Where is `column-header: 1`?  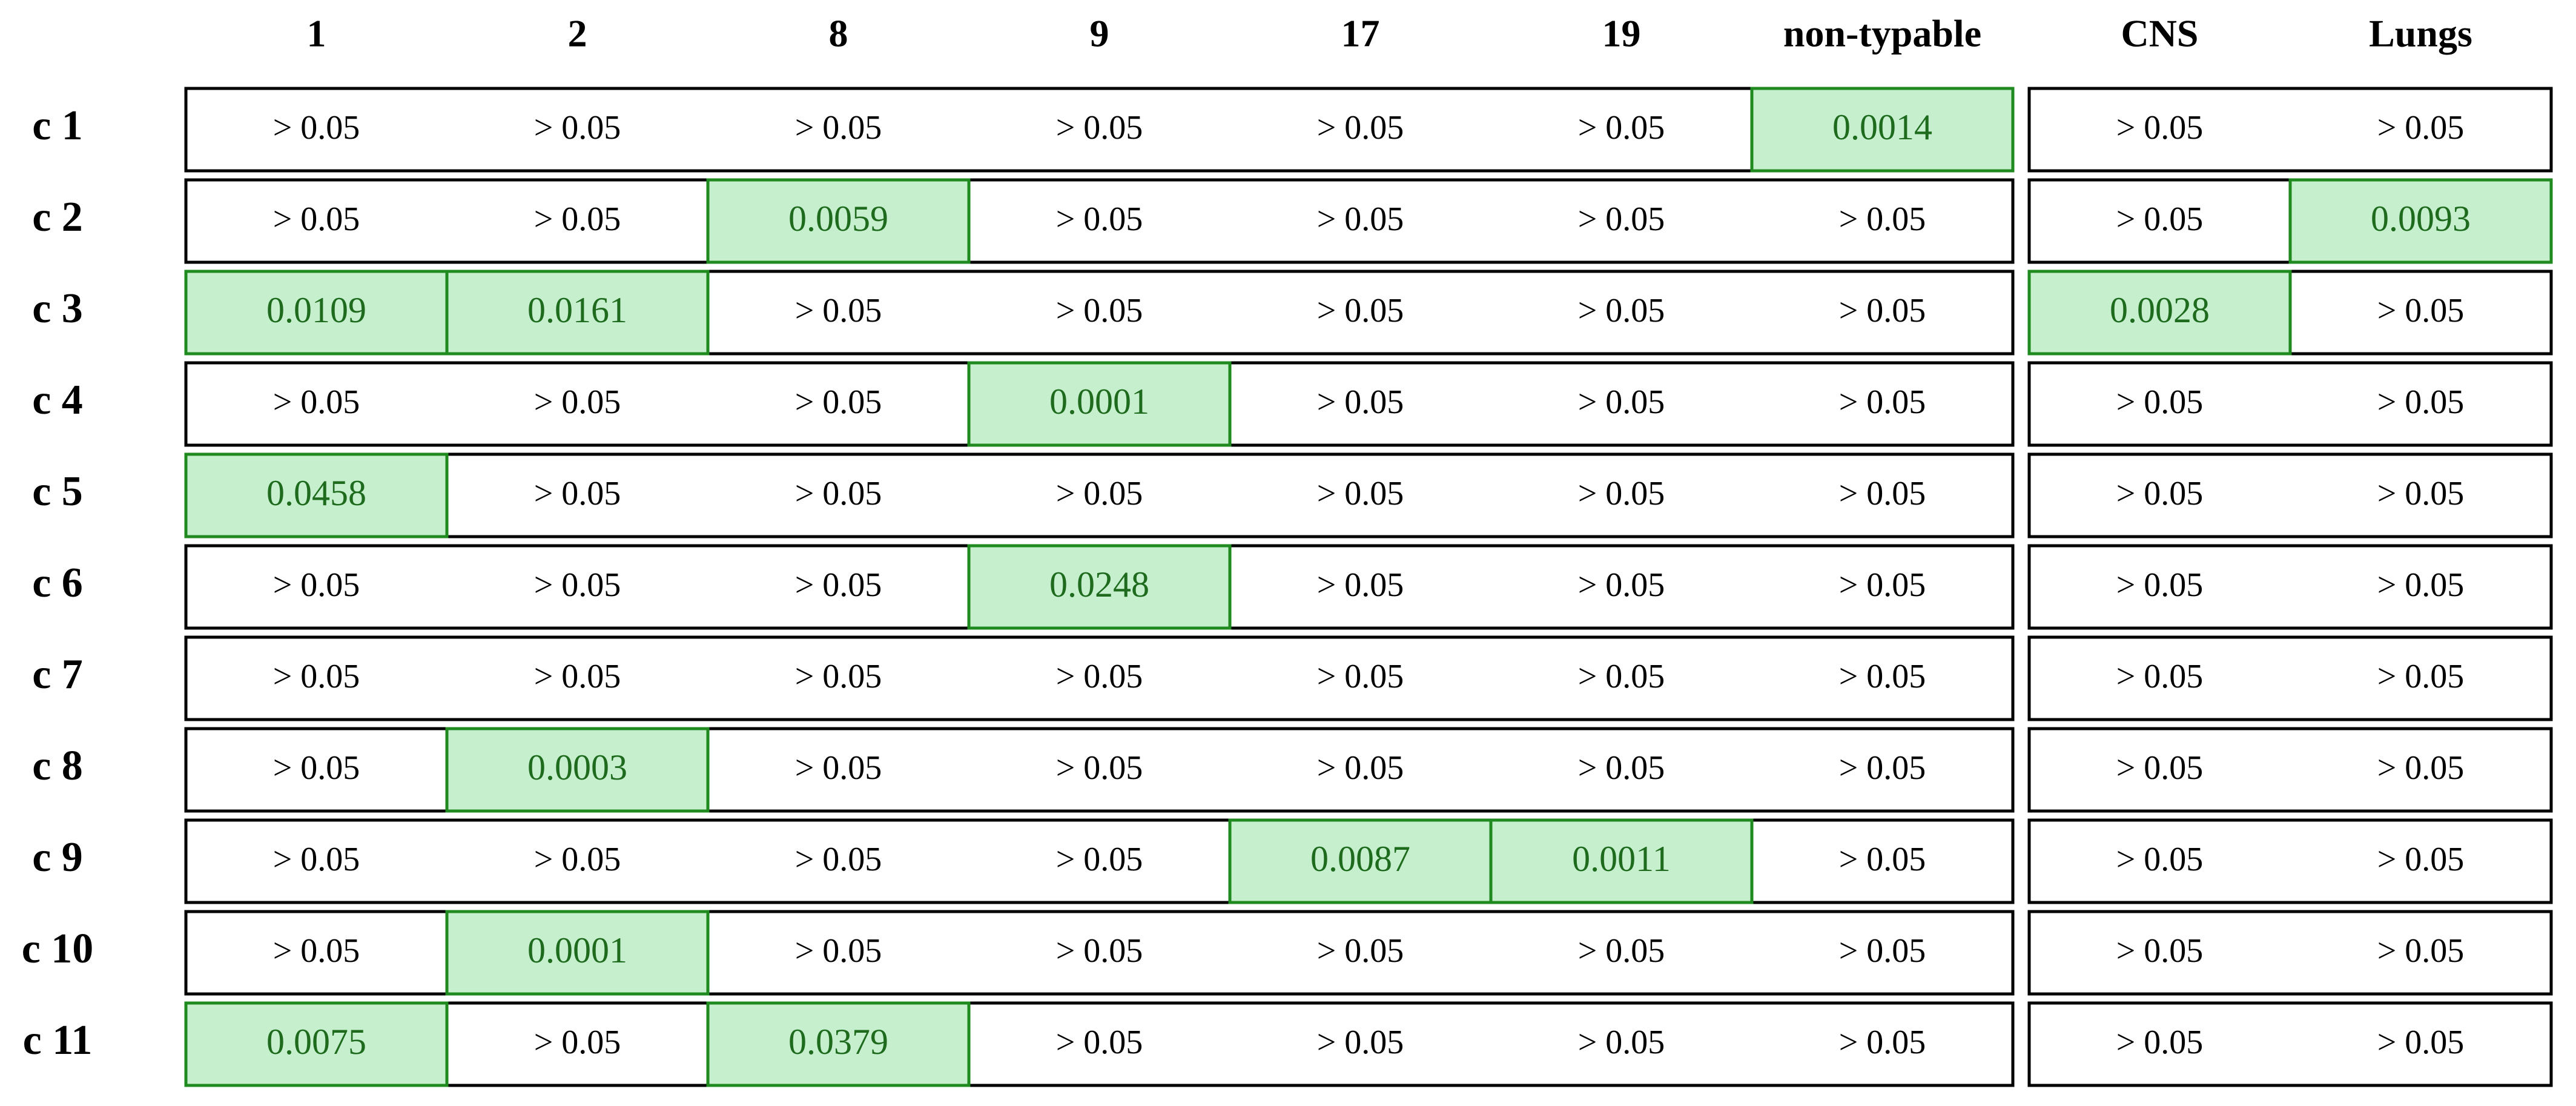
column-header: 1 is located at coordinates (316, 33).